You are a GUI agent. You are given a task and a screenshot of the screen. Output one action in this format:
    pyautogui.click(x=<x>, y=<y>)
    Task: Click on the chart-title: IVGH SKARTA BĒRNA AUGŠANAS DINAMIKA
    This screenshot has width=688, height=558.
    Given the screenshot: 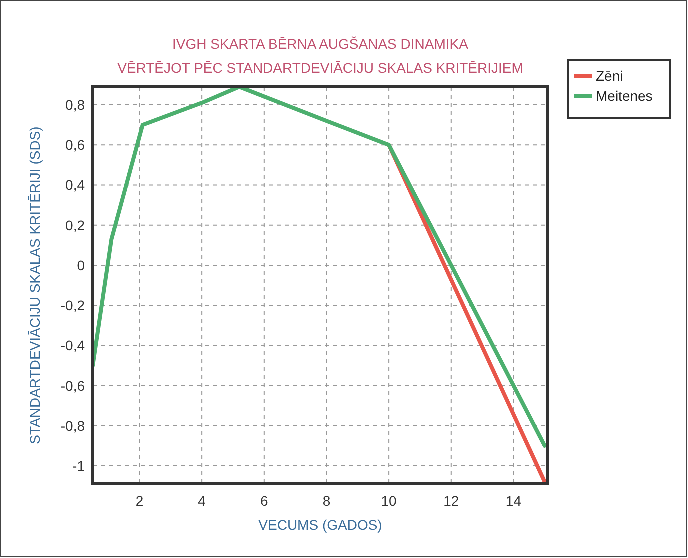 What is the action you would take?
    pyautogui.click(x=321, y=44)
    